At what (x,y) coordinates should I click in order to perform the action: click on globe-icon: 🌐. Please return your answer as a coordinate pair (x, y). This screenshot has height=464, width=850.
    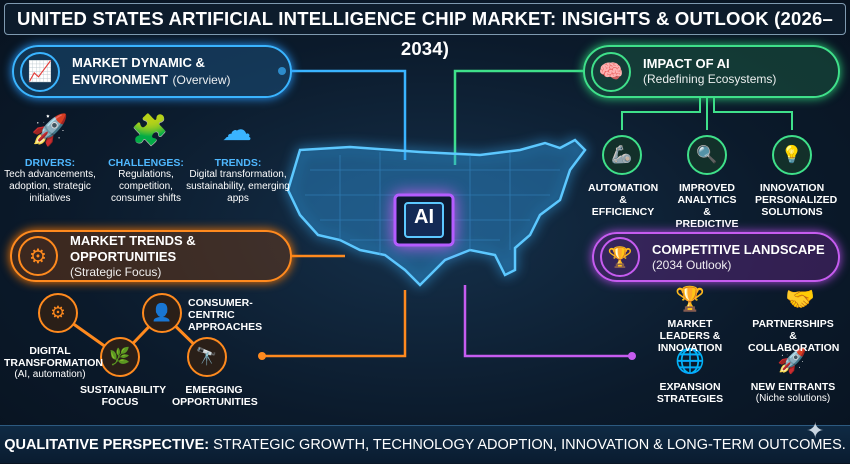
    Looking at the image, I should click on (690, 361).